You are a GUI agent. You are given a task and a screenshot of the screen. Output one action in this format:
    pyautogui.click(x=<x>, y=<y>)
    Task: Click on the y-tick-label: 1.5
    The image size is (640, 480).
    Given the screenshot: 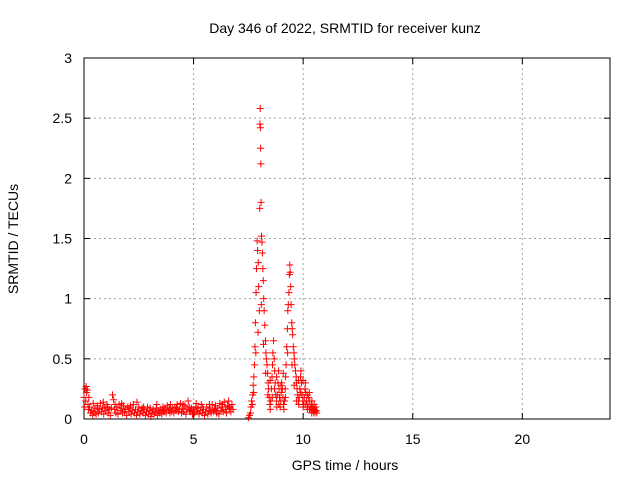 What is the action you would take?
    pyautogui.click(x=63, y=239)
    